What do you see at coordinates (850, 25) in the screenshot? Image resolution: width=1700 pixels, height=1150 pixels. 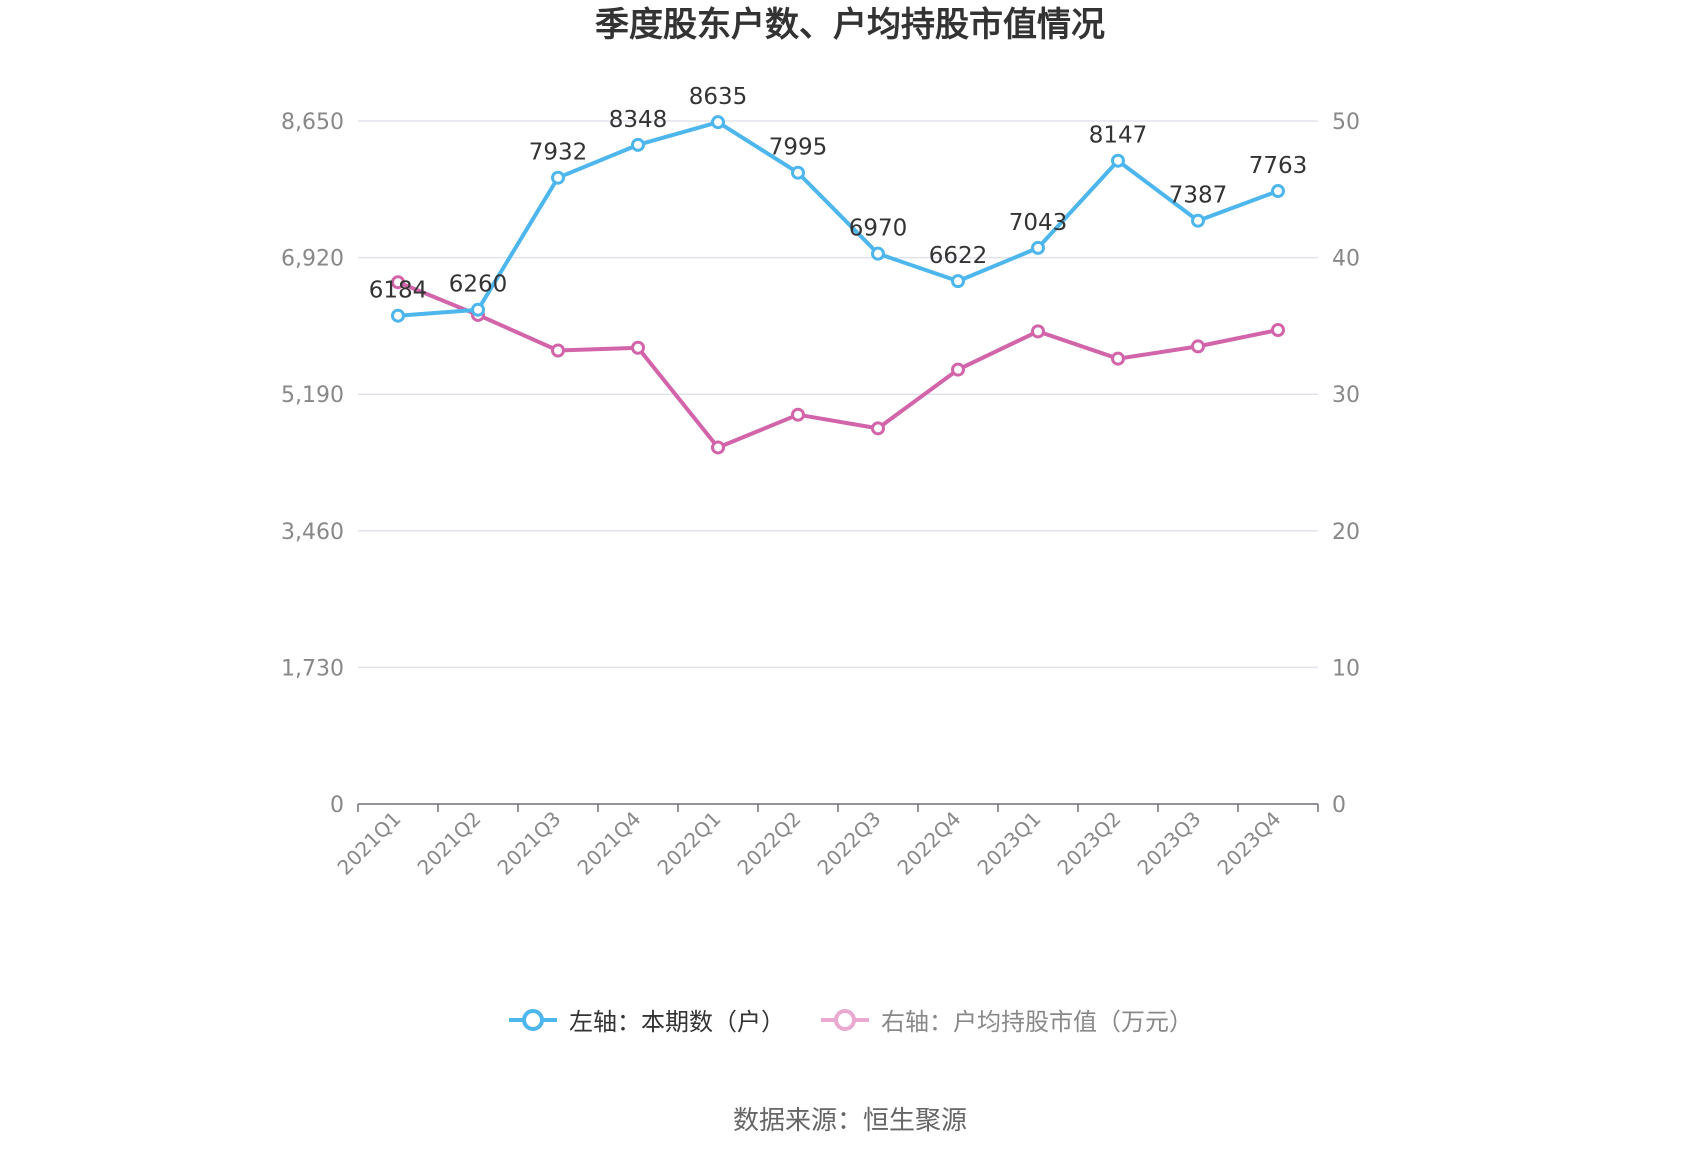 I see `chart-title: 季度股东户数、户均持股市值情况` at bounding box center [850, 25].